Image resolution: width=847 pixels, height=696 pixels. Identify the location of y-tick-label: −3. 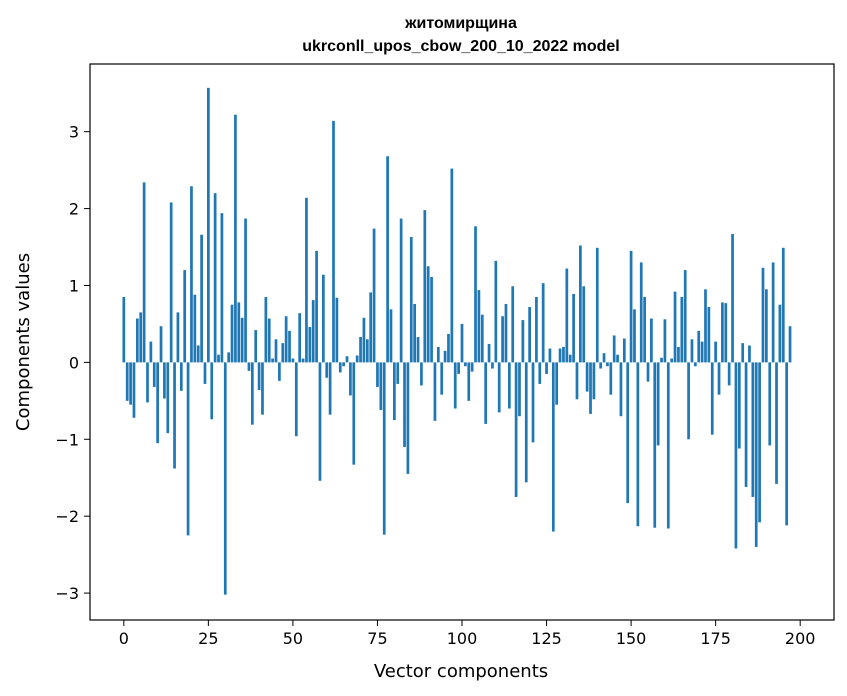
(67, 593).